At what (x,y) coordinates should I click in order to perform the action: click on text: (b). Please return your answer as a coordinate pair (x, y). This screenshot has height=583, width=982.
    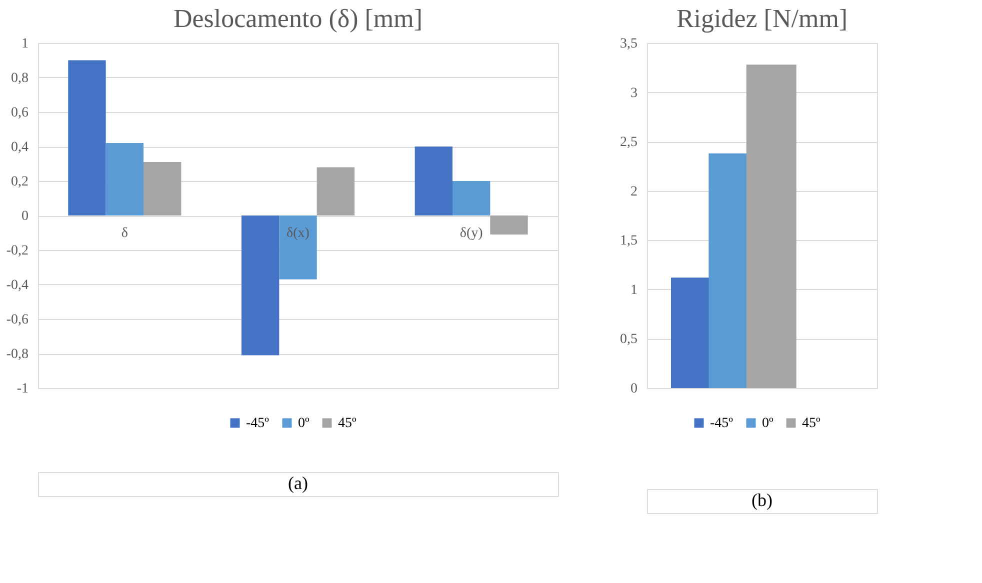
    Looking at the image, I should click on (762, 500).